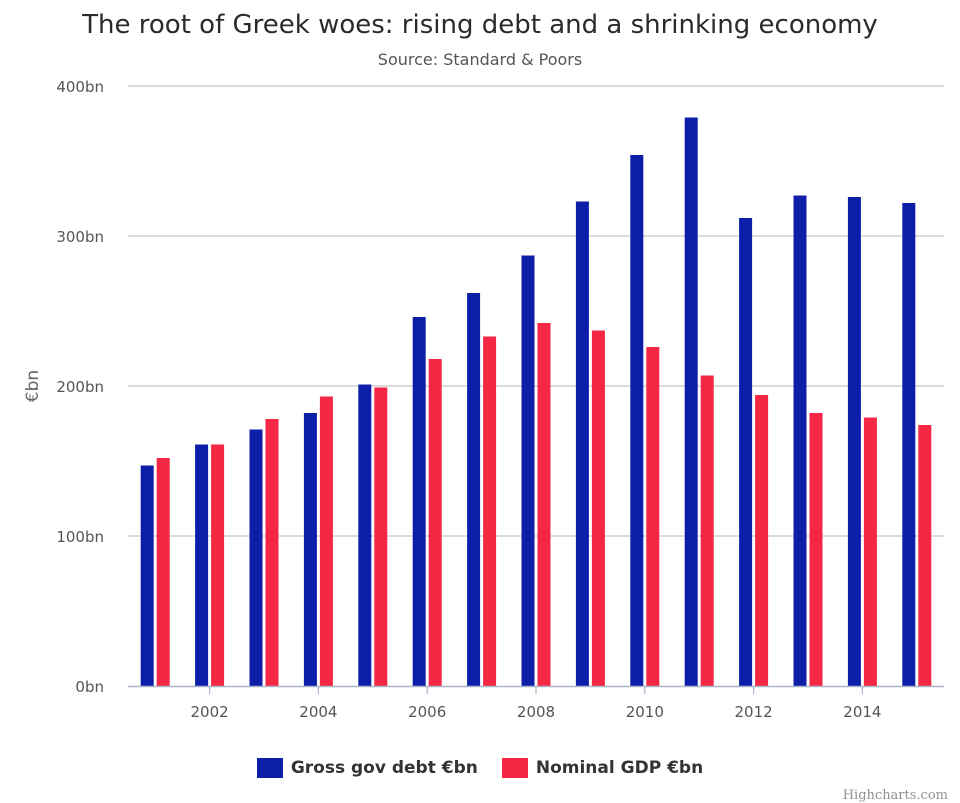 Image resolution: width=960 pixels, height=803 pixels. What do you see at coordinates (89, 687) in the screenshot?
I see `y-tick-label: 0bn` at bounding box center [89, 687].